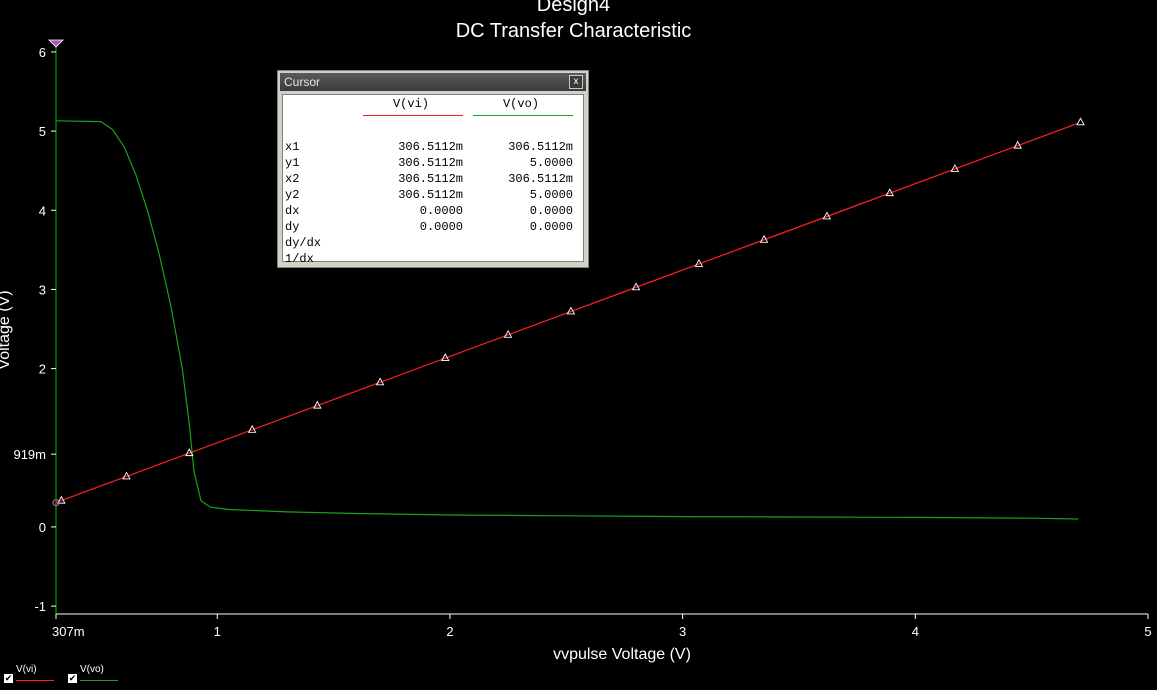 The image size is (1157, 690). Describe the element at coordinates (292, 147) in the screenshot. I see `cursor-row-label-x1: x1` at that location.